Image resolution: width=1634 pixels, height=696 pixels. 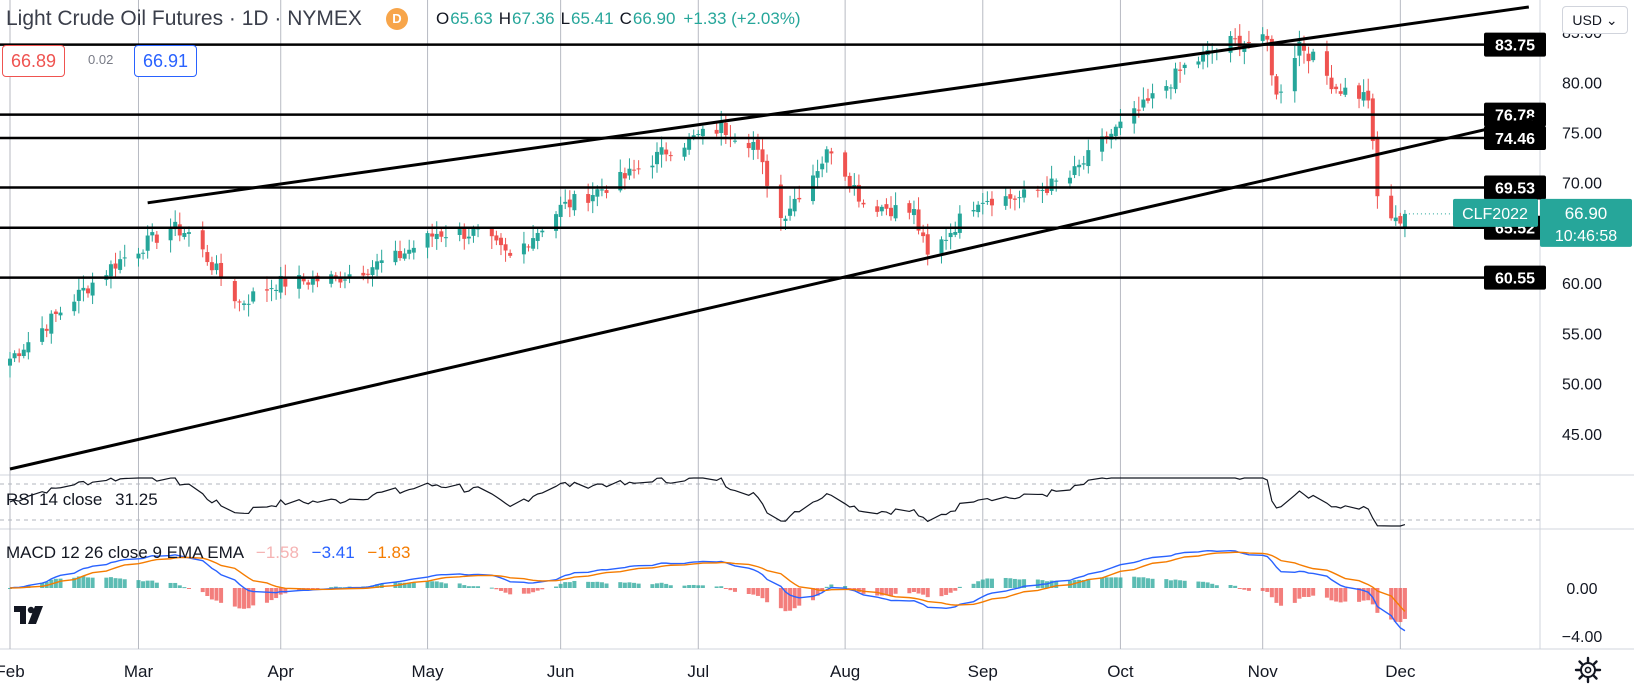 I want to click on symbol-title: Light Crude Oil Futures · 1D · NYMEX, so click(x=184, y=18).